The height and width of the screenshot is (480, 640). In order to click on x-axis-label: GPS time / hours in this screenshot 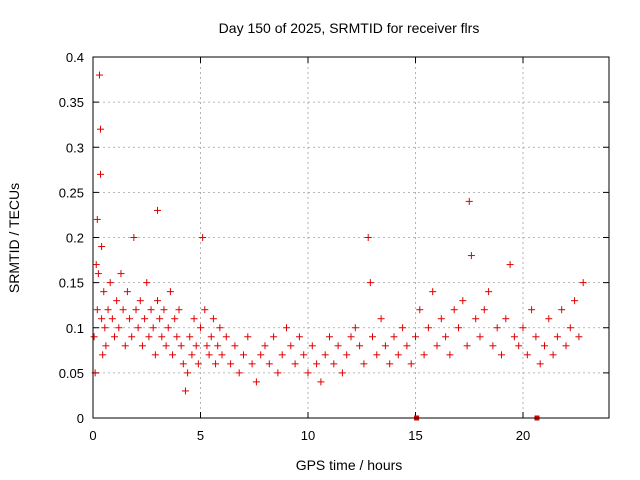, I will do `click(349, 465)`.